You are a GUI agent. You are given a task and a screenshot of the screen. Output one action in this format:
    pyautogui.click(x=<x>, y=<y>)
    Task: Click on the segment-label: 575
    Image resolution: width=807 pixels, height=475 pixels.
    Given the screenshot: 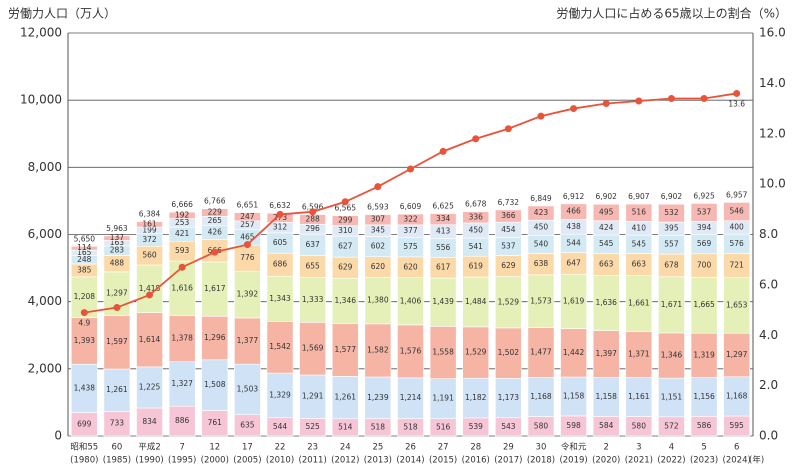 What is the action you would take?
    pyautogui.click(x=410, y=246)
    